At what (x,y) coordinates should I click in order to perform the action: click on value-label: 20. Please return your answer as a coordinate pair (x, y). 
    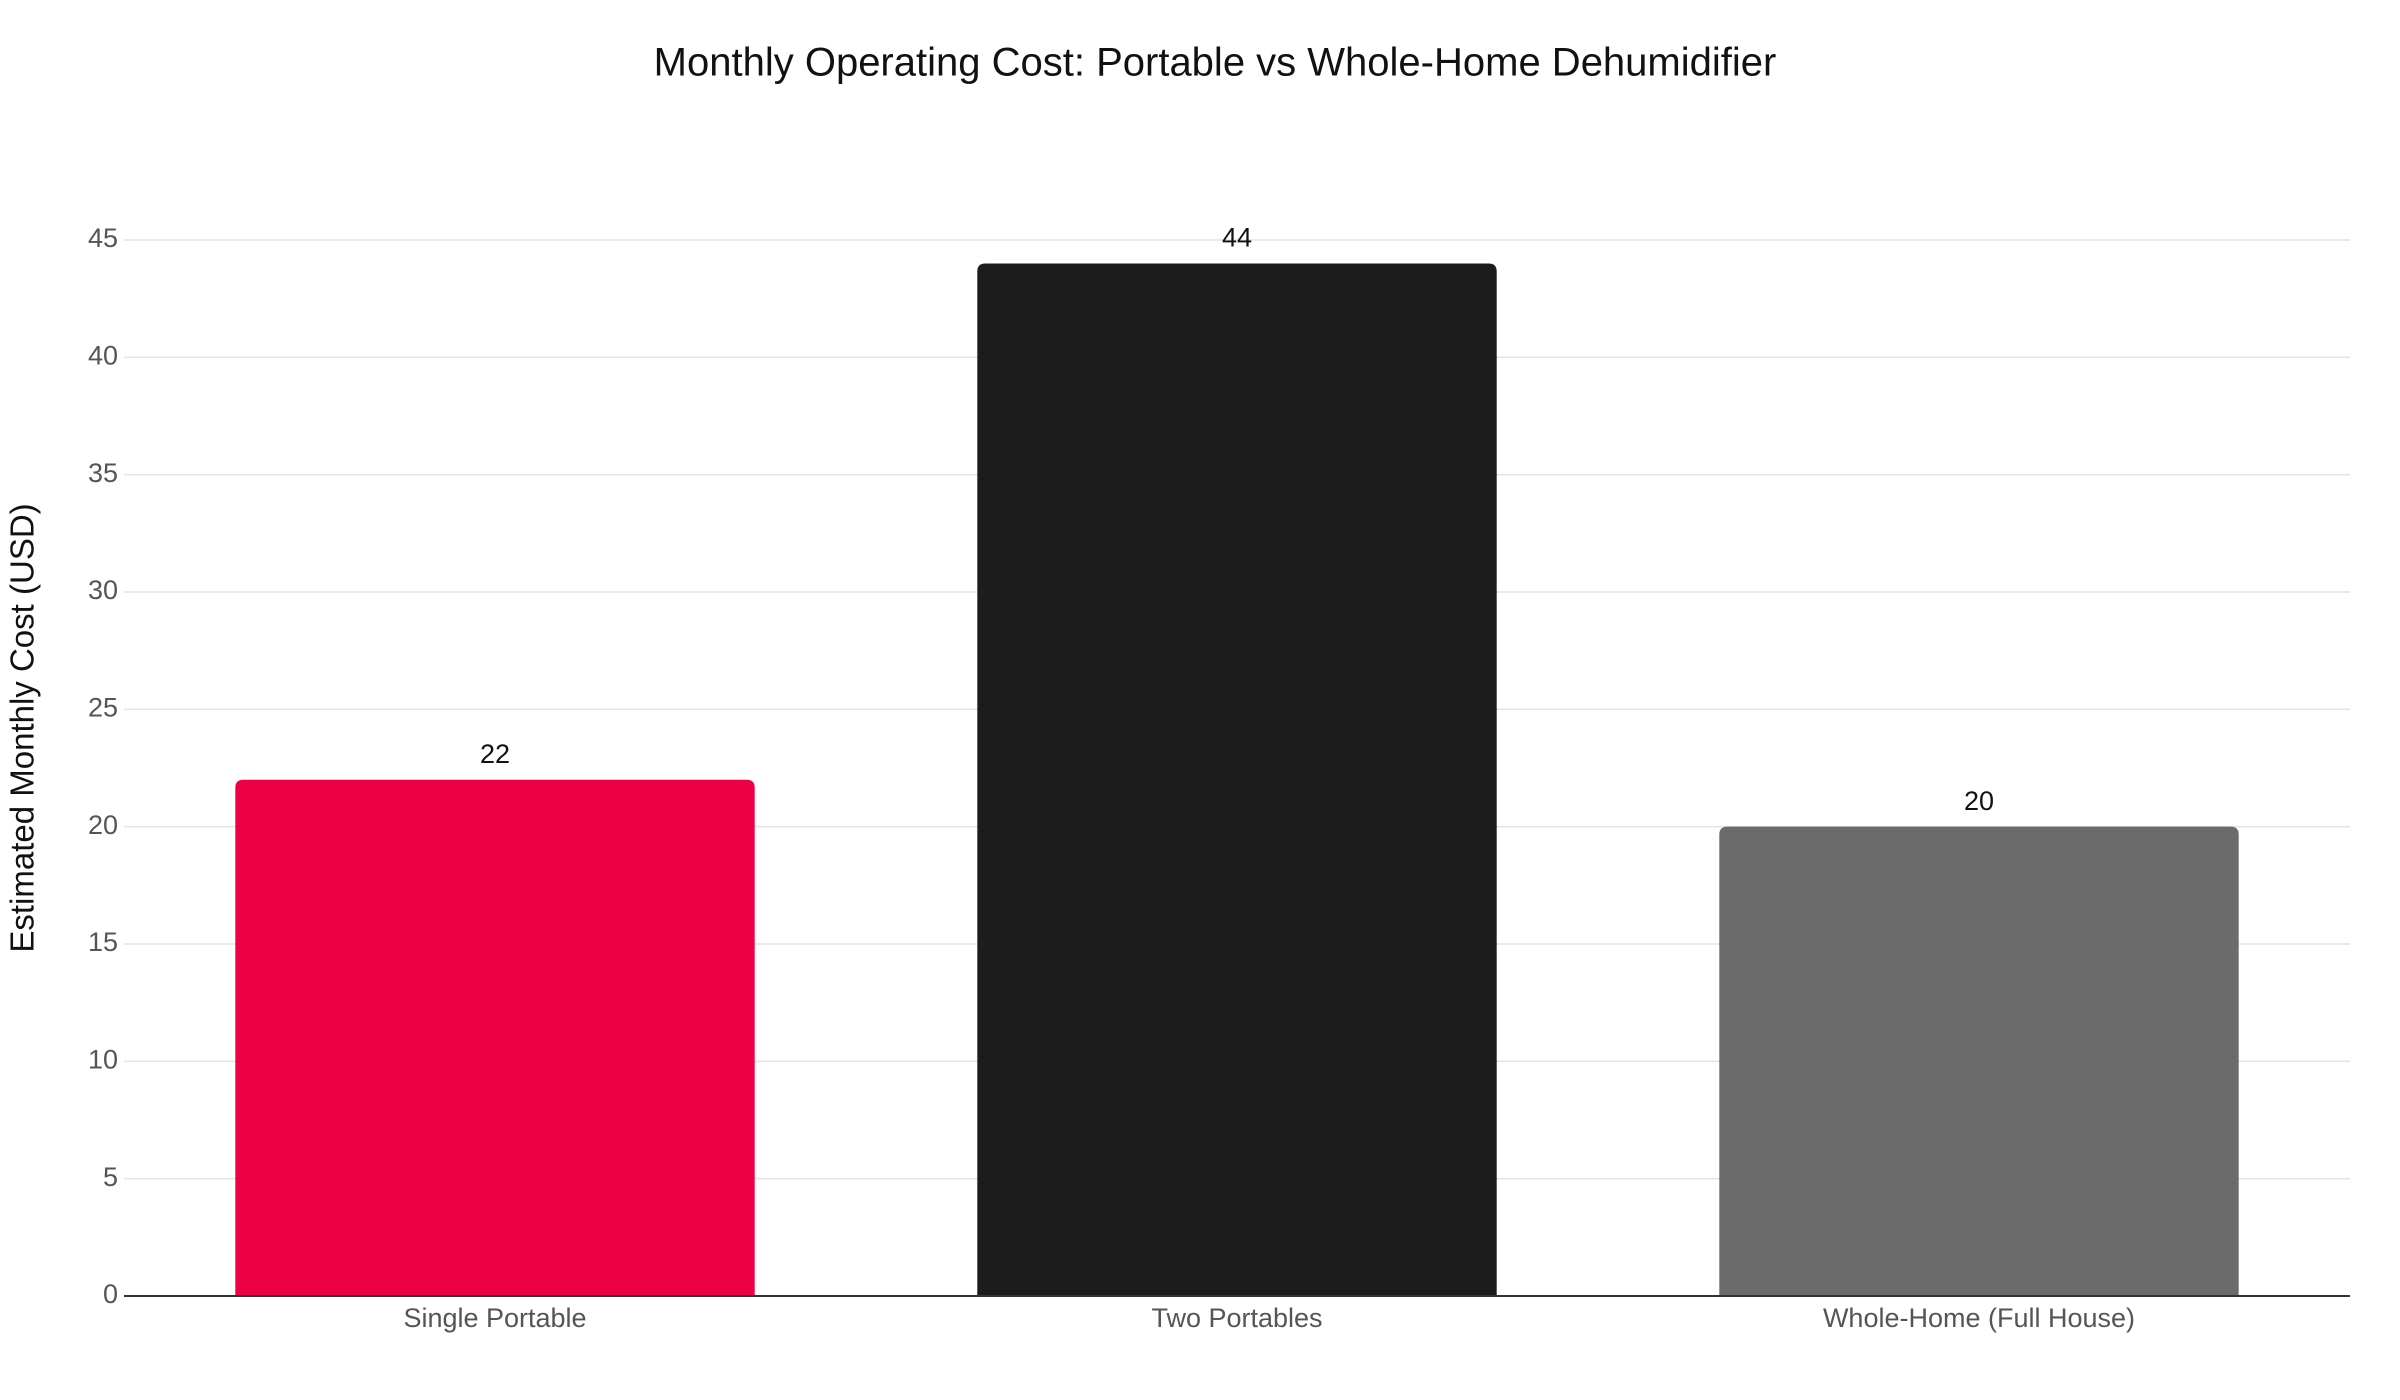
    Looking at the image, I should click on (1979, 801).